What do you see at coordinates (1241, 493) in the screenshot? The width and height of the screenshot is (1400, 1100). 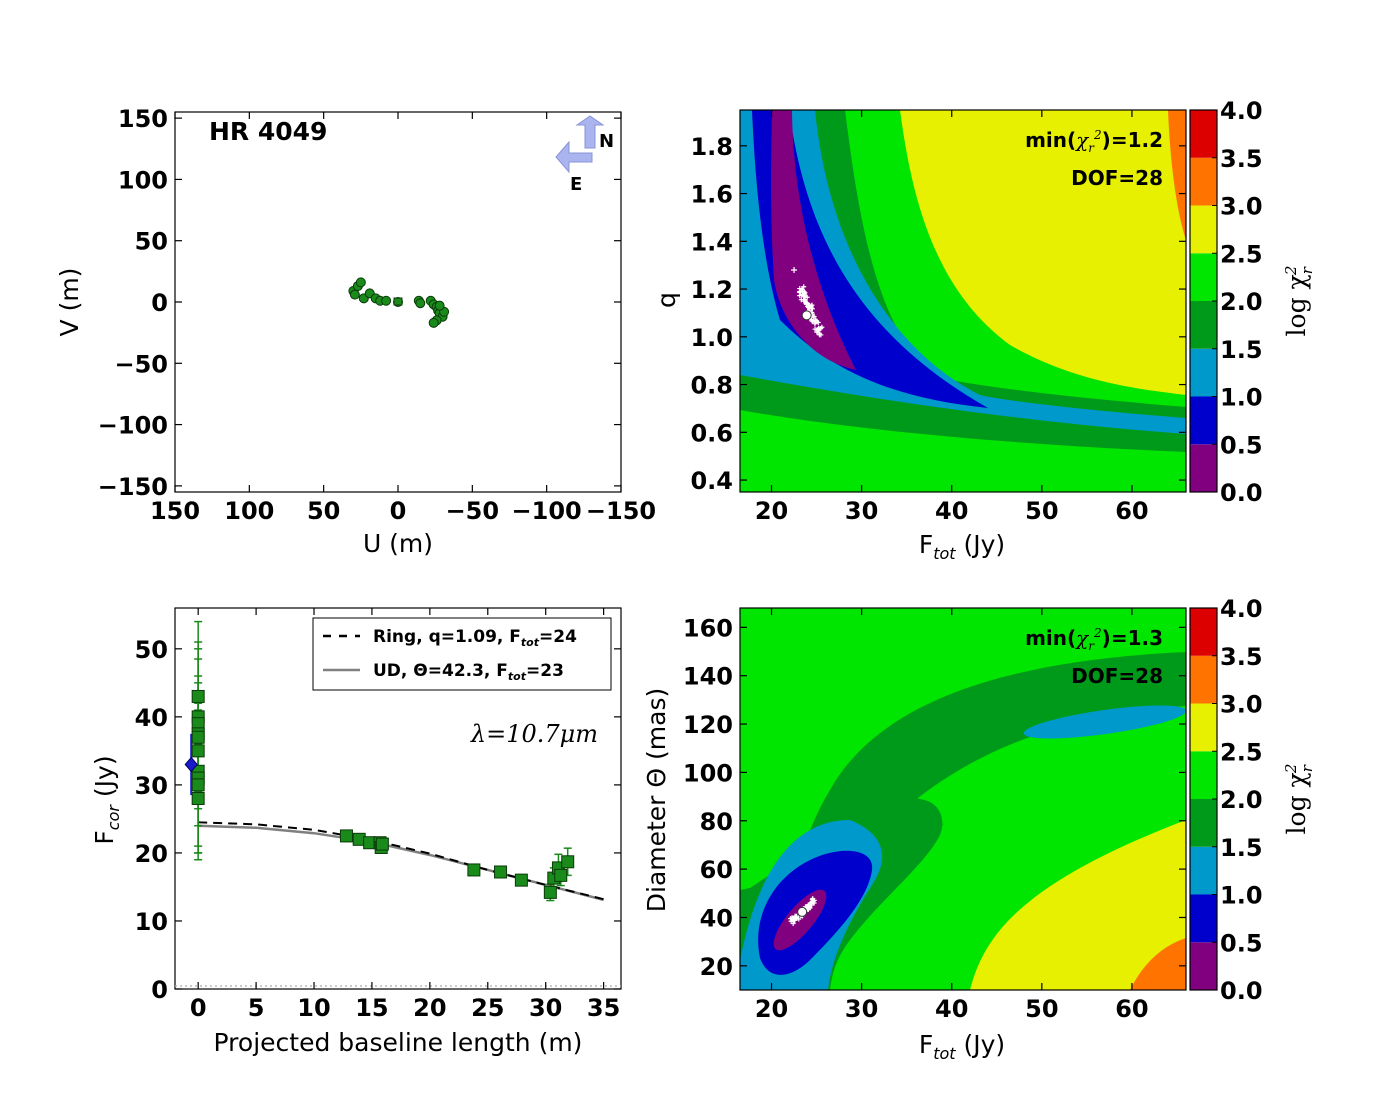 I see `colorbar-tick-label: 0.0` at bounding box center [1241, 493].